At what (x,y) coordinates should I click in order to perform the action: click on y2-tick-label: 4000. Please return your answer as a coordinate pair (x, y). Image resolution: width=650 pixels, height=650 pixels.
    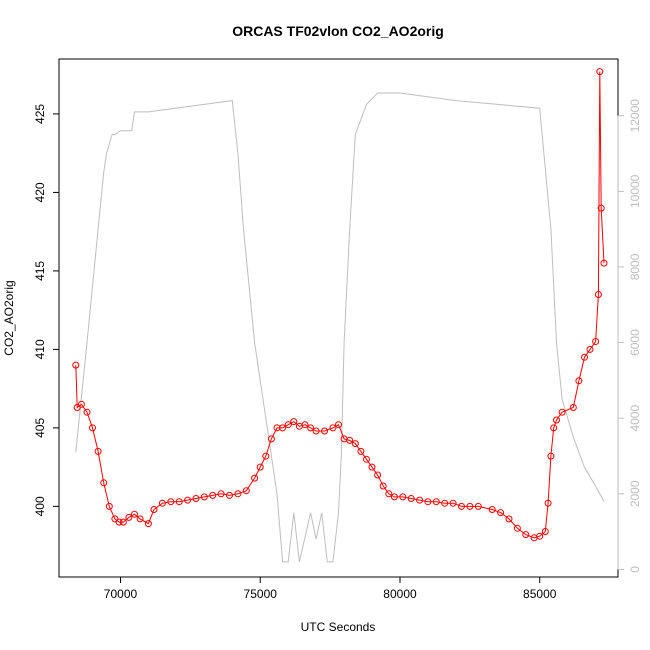
    Looking at the image, I should click on (635, 418).